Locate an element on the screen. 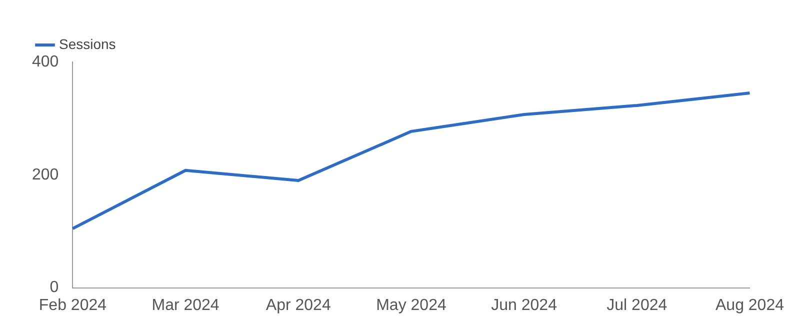 The height and width of the screenshot is (331, 800). x-tick-label: Feb 2024 is located at coordinates (72, 305).